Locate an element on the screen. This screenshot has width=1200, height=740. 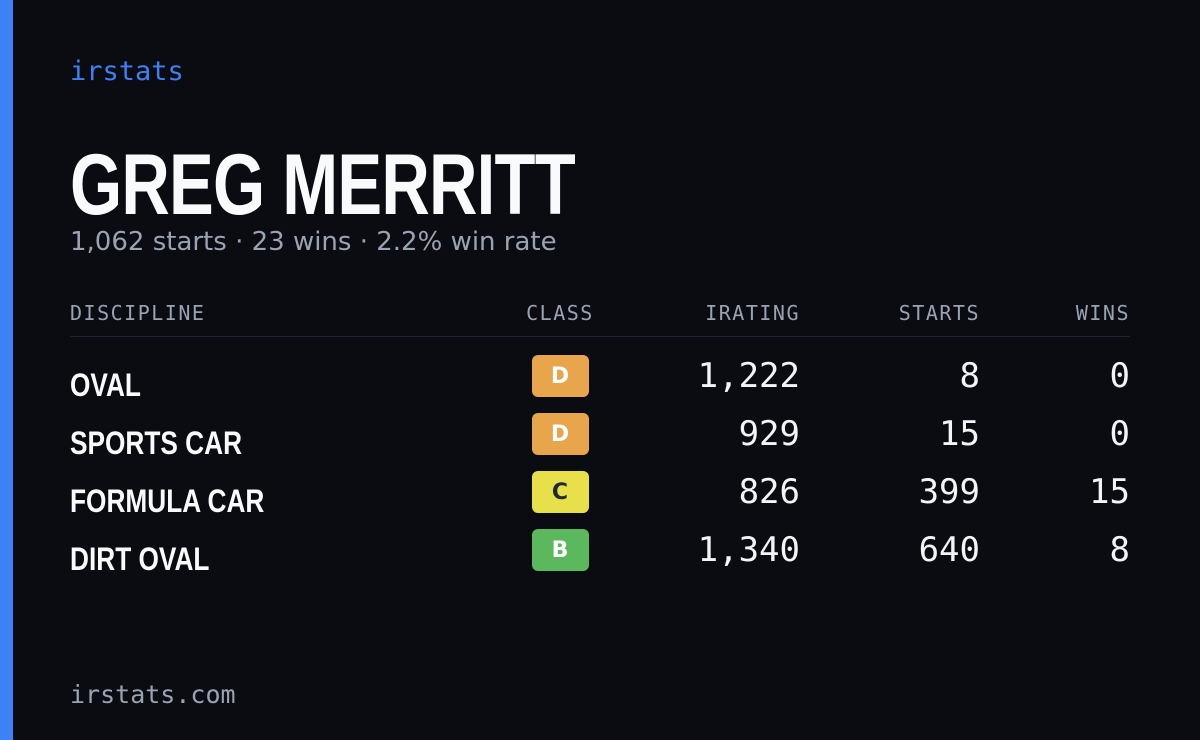
accent-bar is located at coordinates (6, 370).